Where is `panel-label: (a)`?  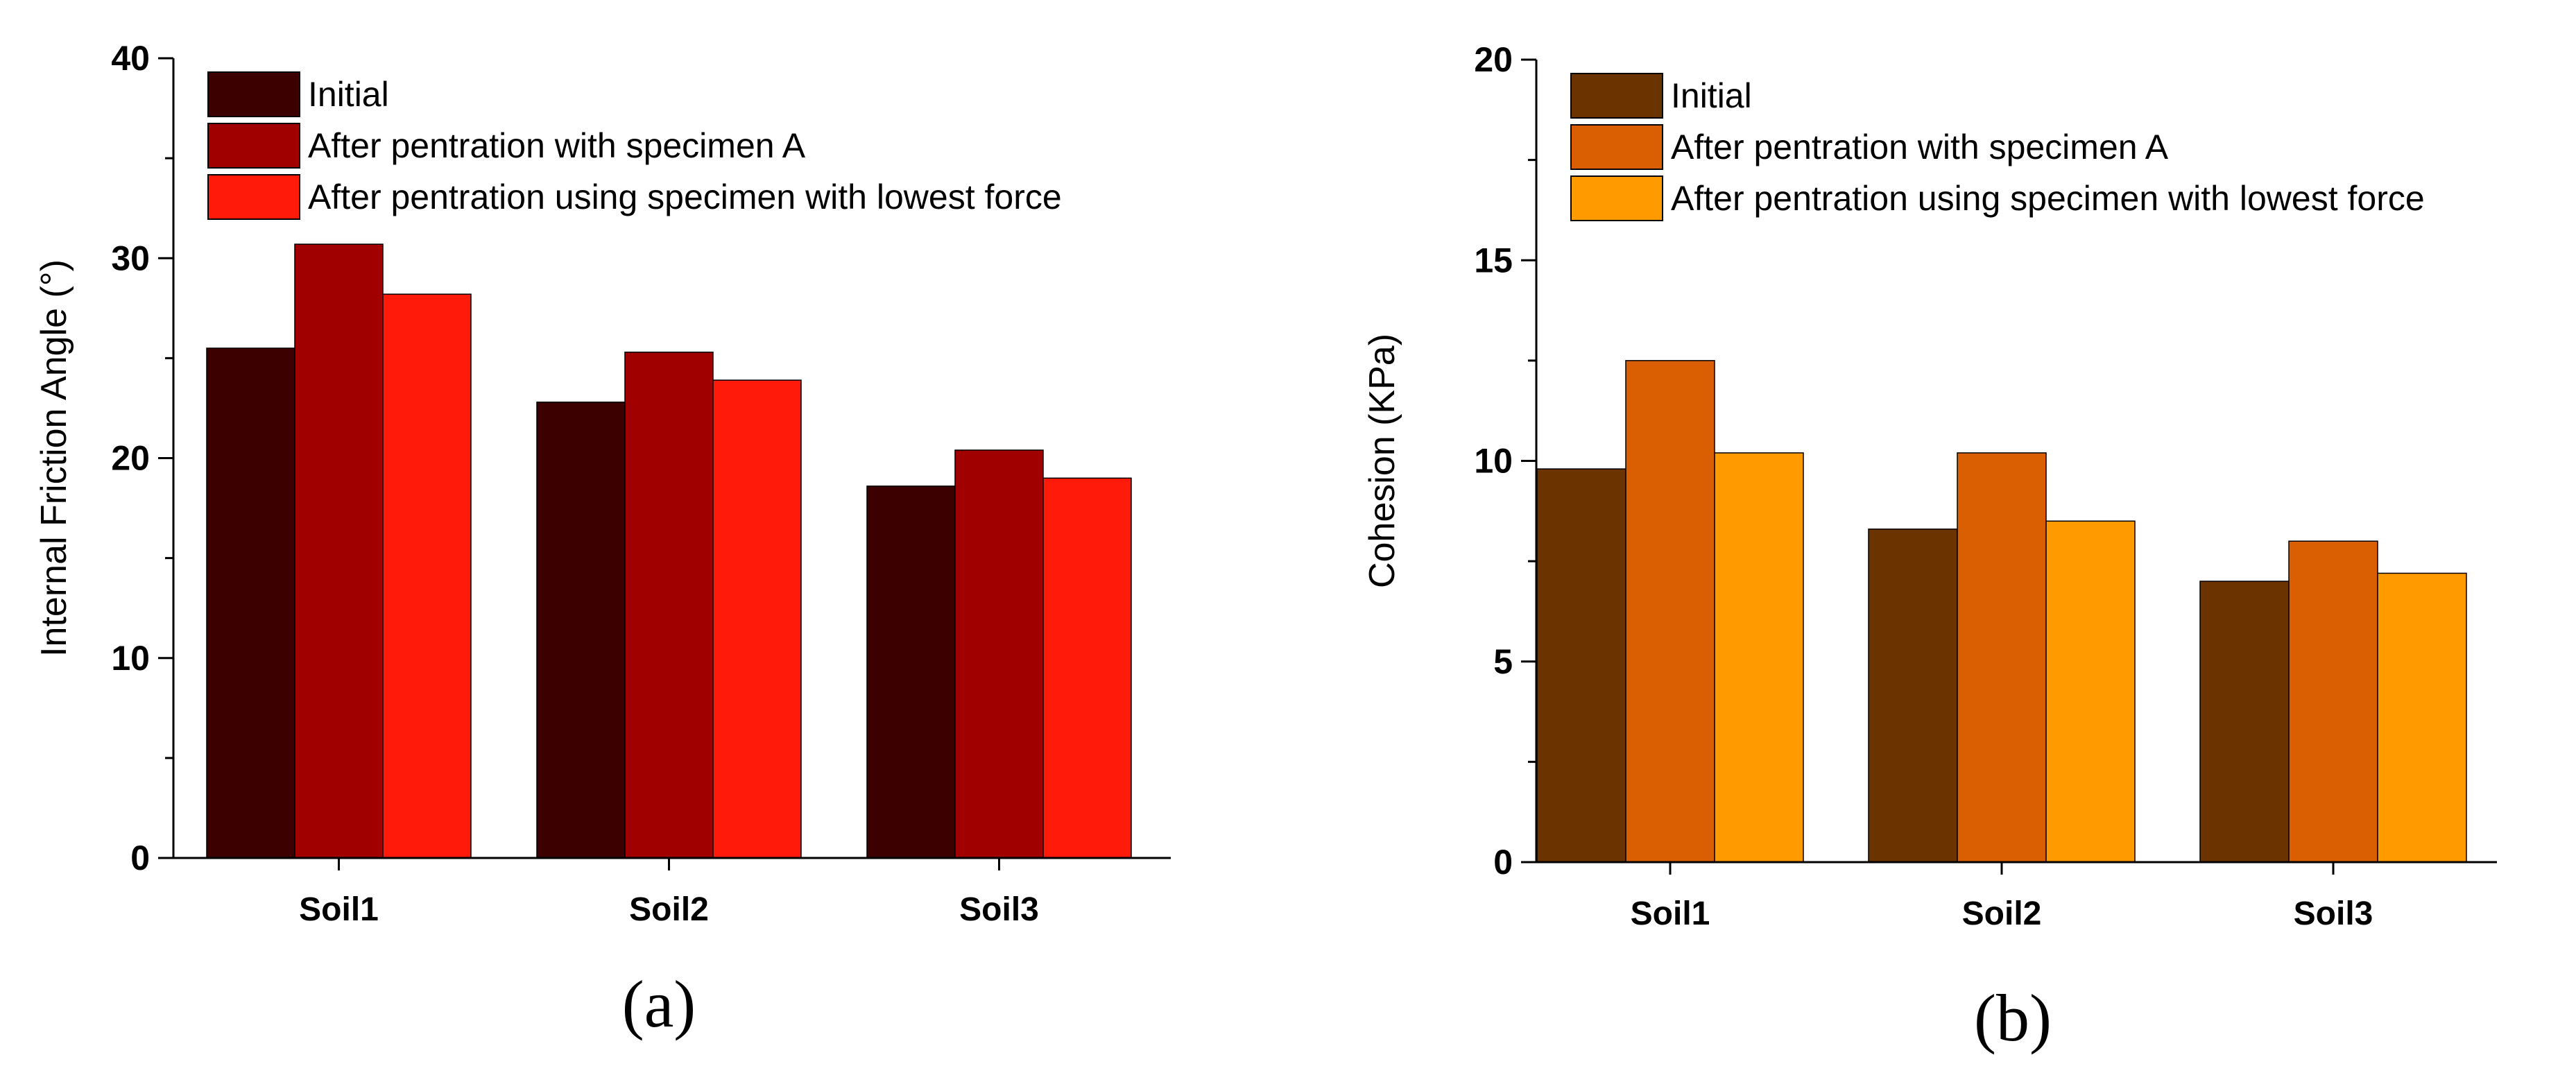 panel-label: (a) is located at coordinates (659, 1004).